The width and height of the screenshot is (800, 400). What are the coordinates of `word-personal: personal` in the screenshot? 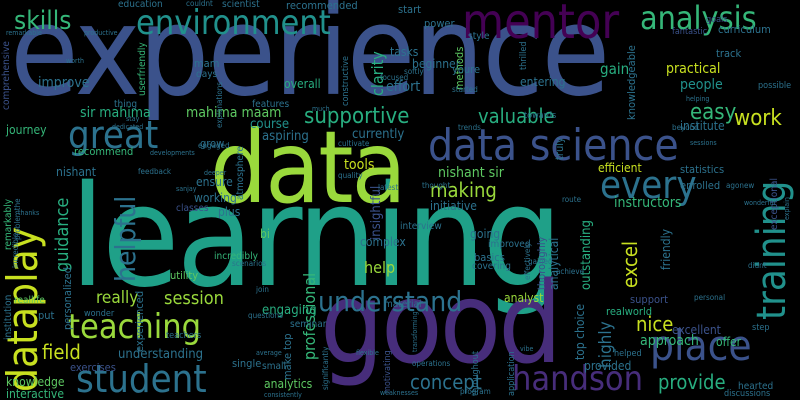 It's located at (710, 297).